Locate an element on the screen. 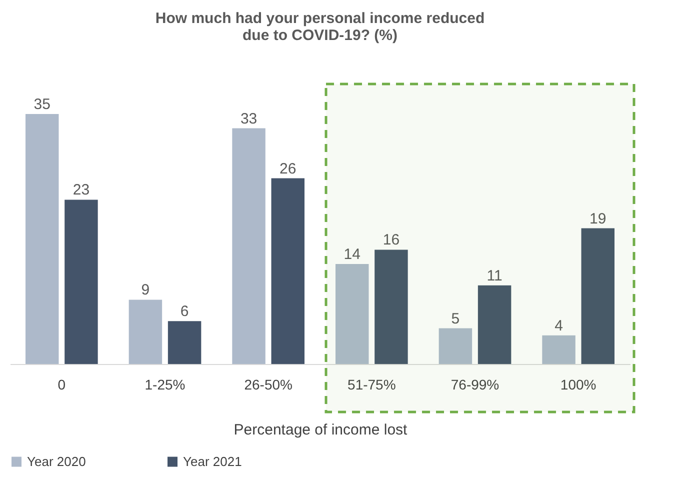 This screenshot has height=504, width=700. data-label: 11 is located at coordinates (494, 275).